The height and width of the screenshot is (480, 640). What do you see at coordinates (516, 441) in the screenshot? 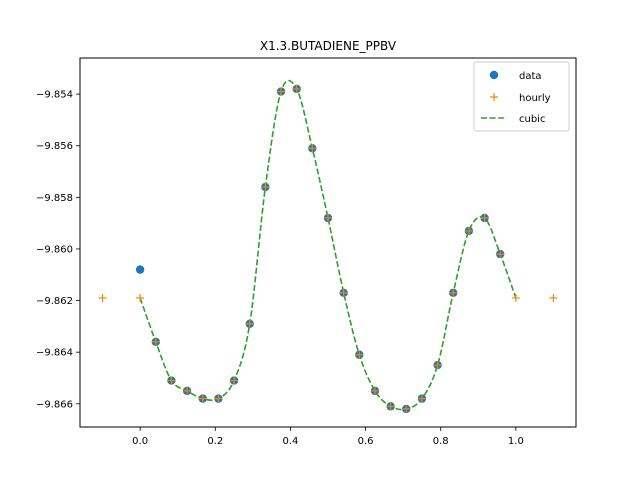
I see `x-tick-label: 1.0` at bounding box center [516, 441].